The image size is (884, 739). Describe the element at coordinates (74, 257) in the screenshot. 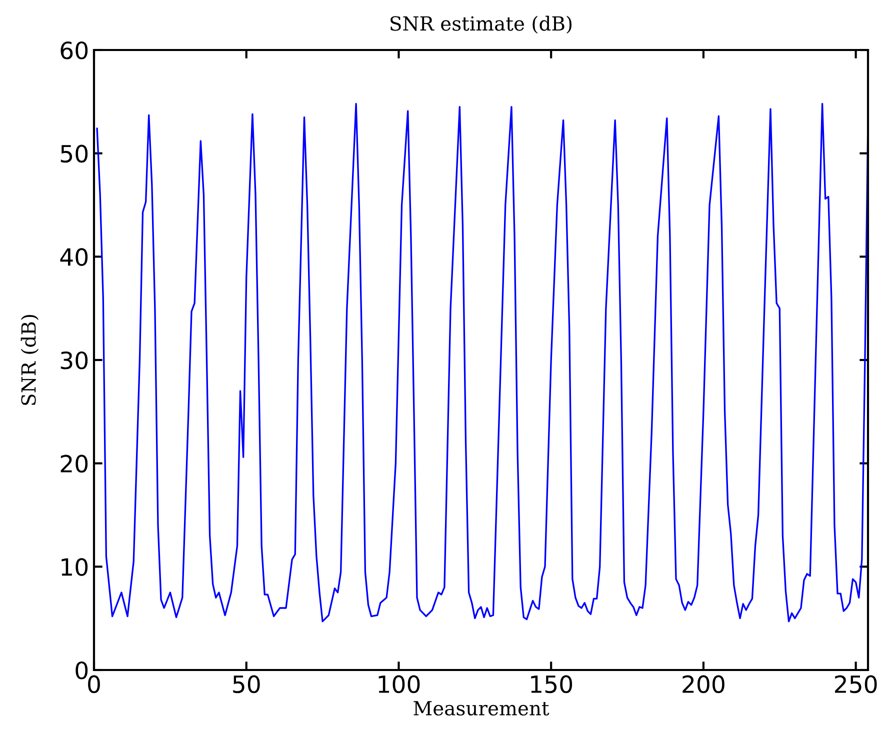

I see `y-tick-label: 40` at that location.